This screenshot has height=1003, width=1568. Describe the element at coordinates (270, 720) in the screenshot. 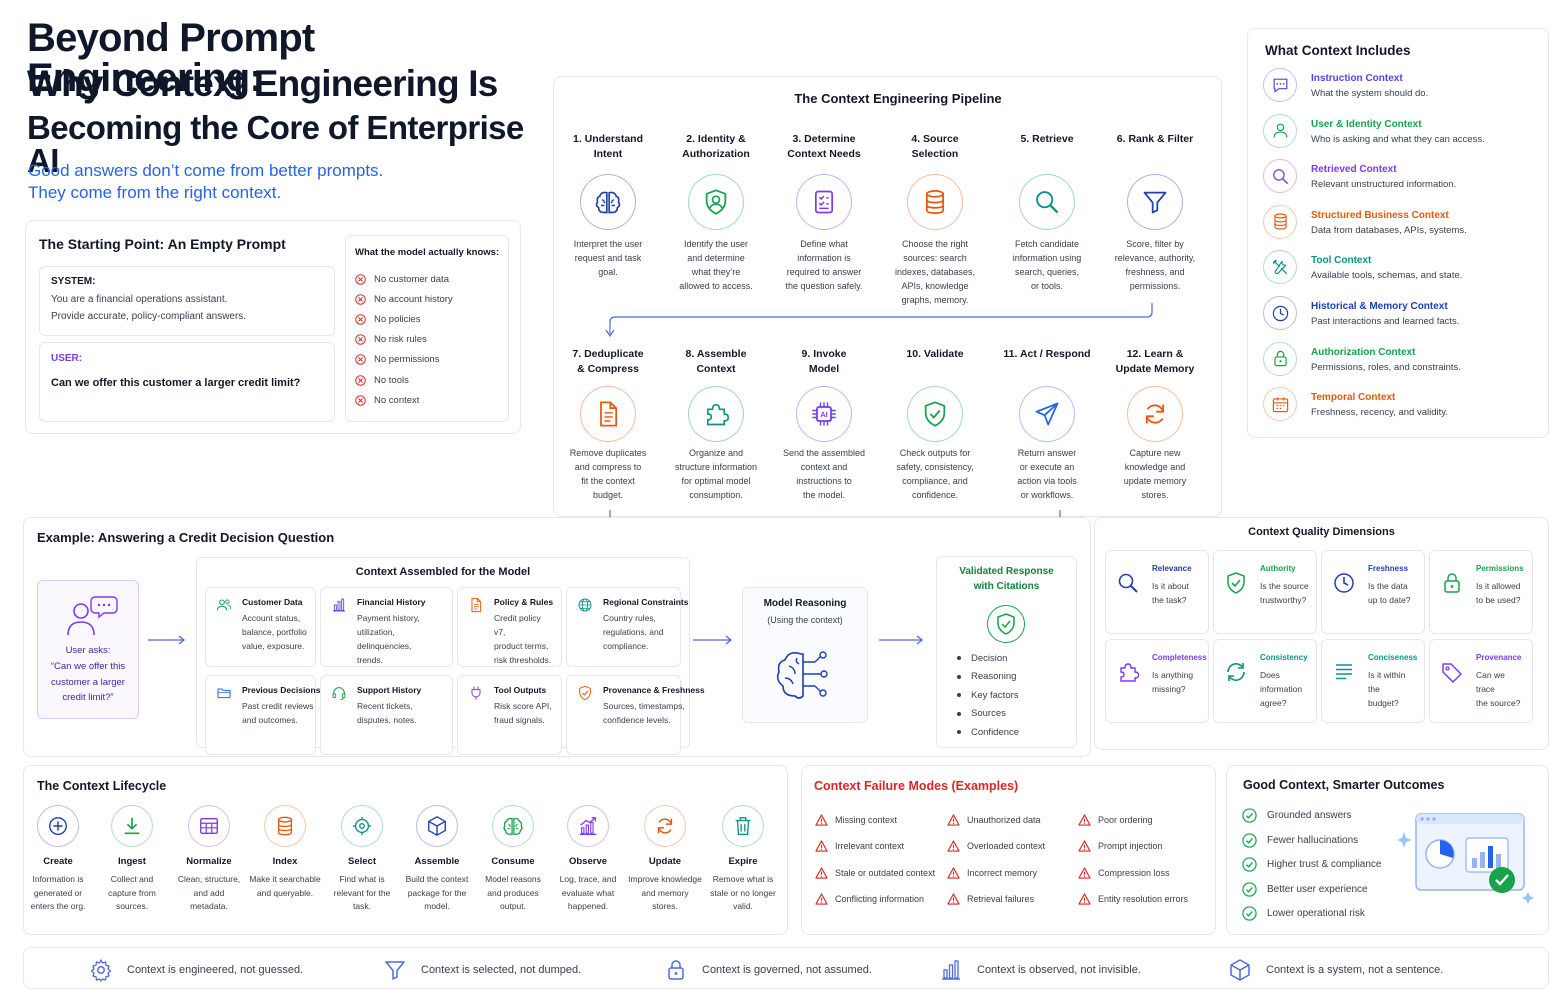

I see `context-cell-desc: and outcomes.` at that location.